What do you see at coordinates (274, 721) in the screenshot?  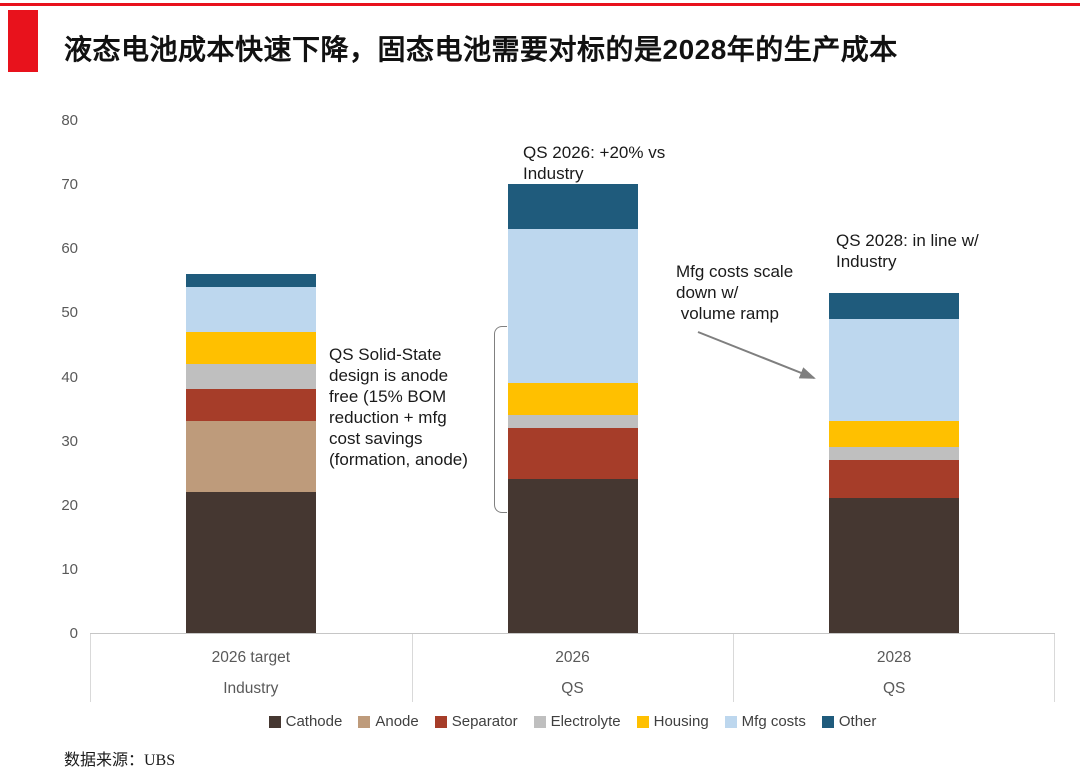 I see `legend-swatch-cathode` at bounding box center [274, 721].